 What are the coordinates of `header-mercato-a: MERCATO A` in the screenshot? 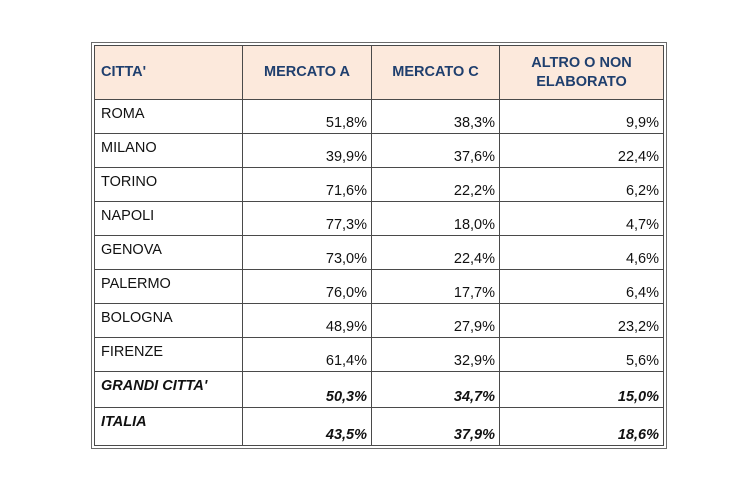 It's located at (307, 72).